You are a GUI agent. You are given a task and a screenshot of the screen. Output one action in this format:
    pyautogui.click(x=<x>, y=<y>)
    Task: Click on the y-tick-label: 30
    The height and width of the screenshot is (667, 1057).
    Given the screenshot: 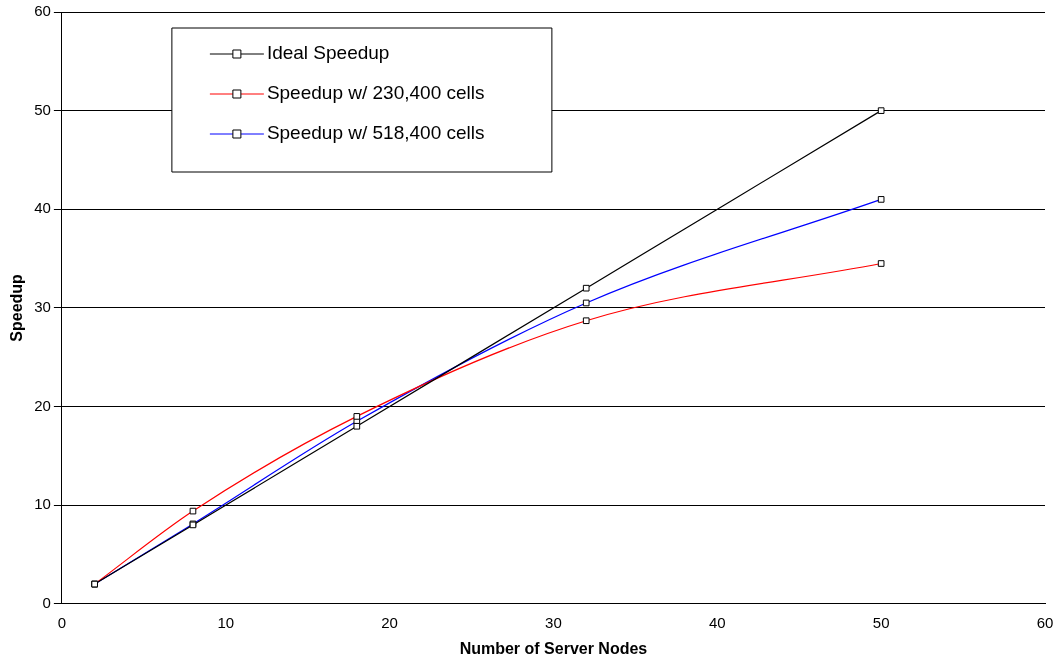 What is the action you would take?
    pyautogui.click(x=42, y=307)
    